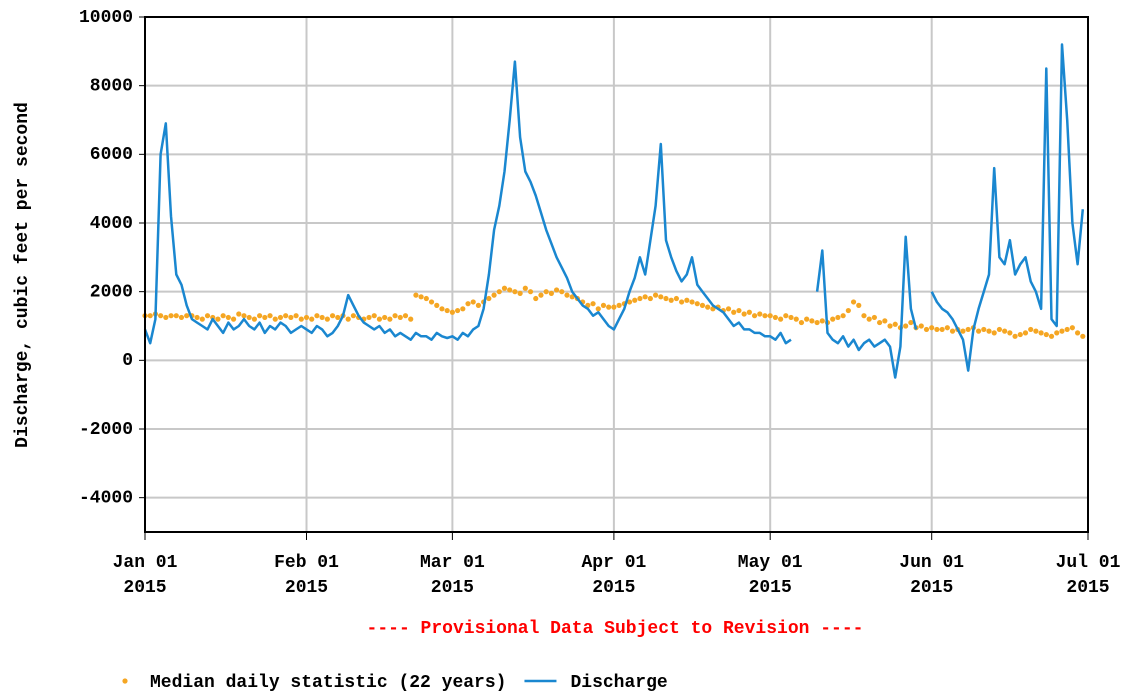 This screenshot has height=698, width=1130. I want to click on legend-label: Discharge, so click(618, 683).